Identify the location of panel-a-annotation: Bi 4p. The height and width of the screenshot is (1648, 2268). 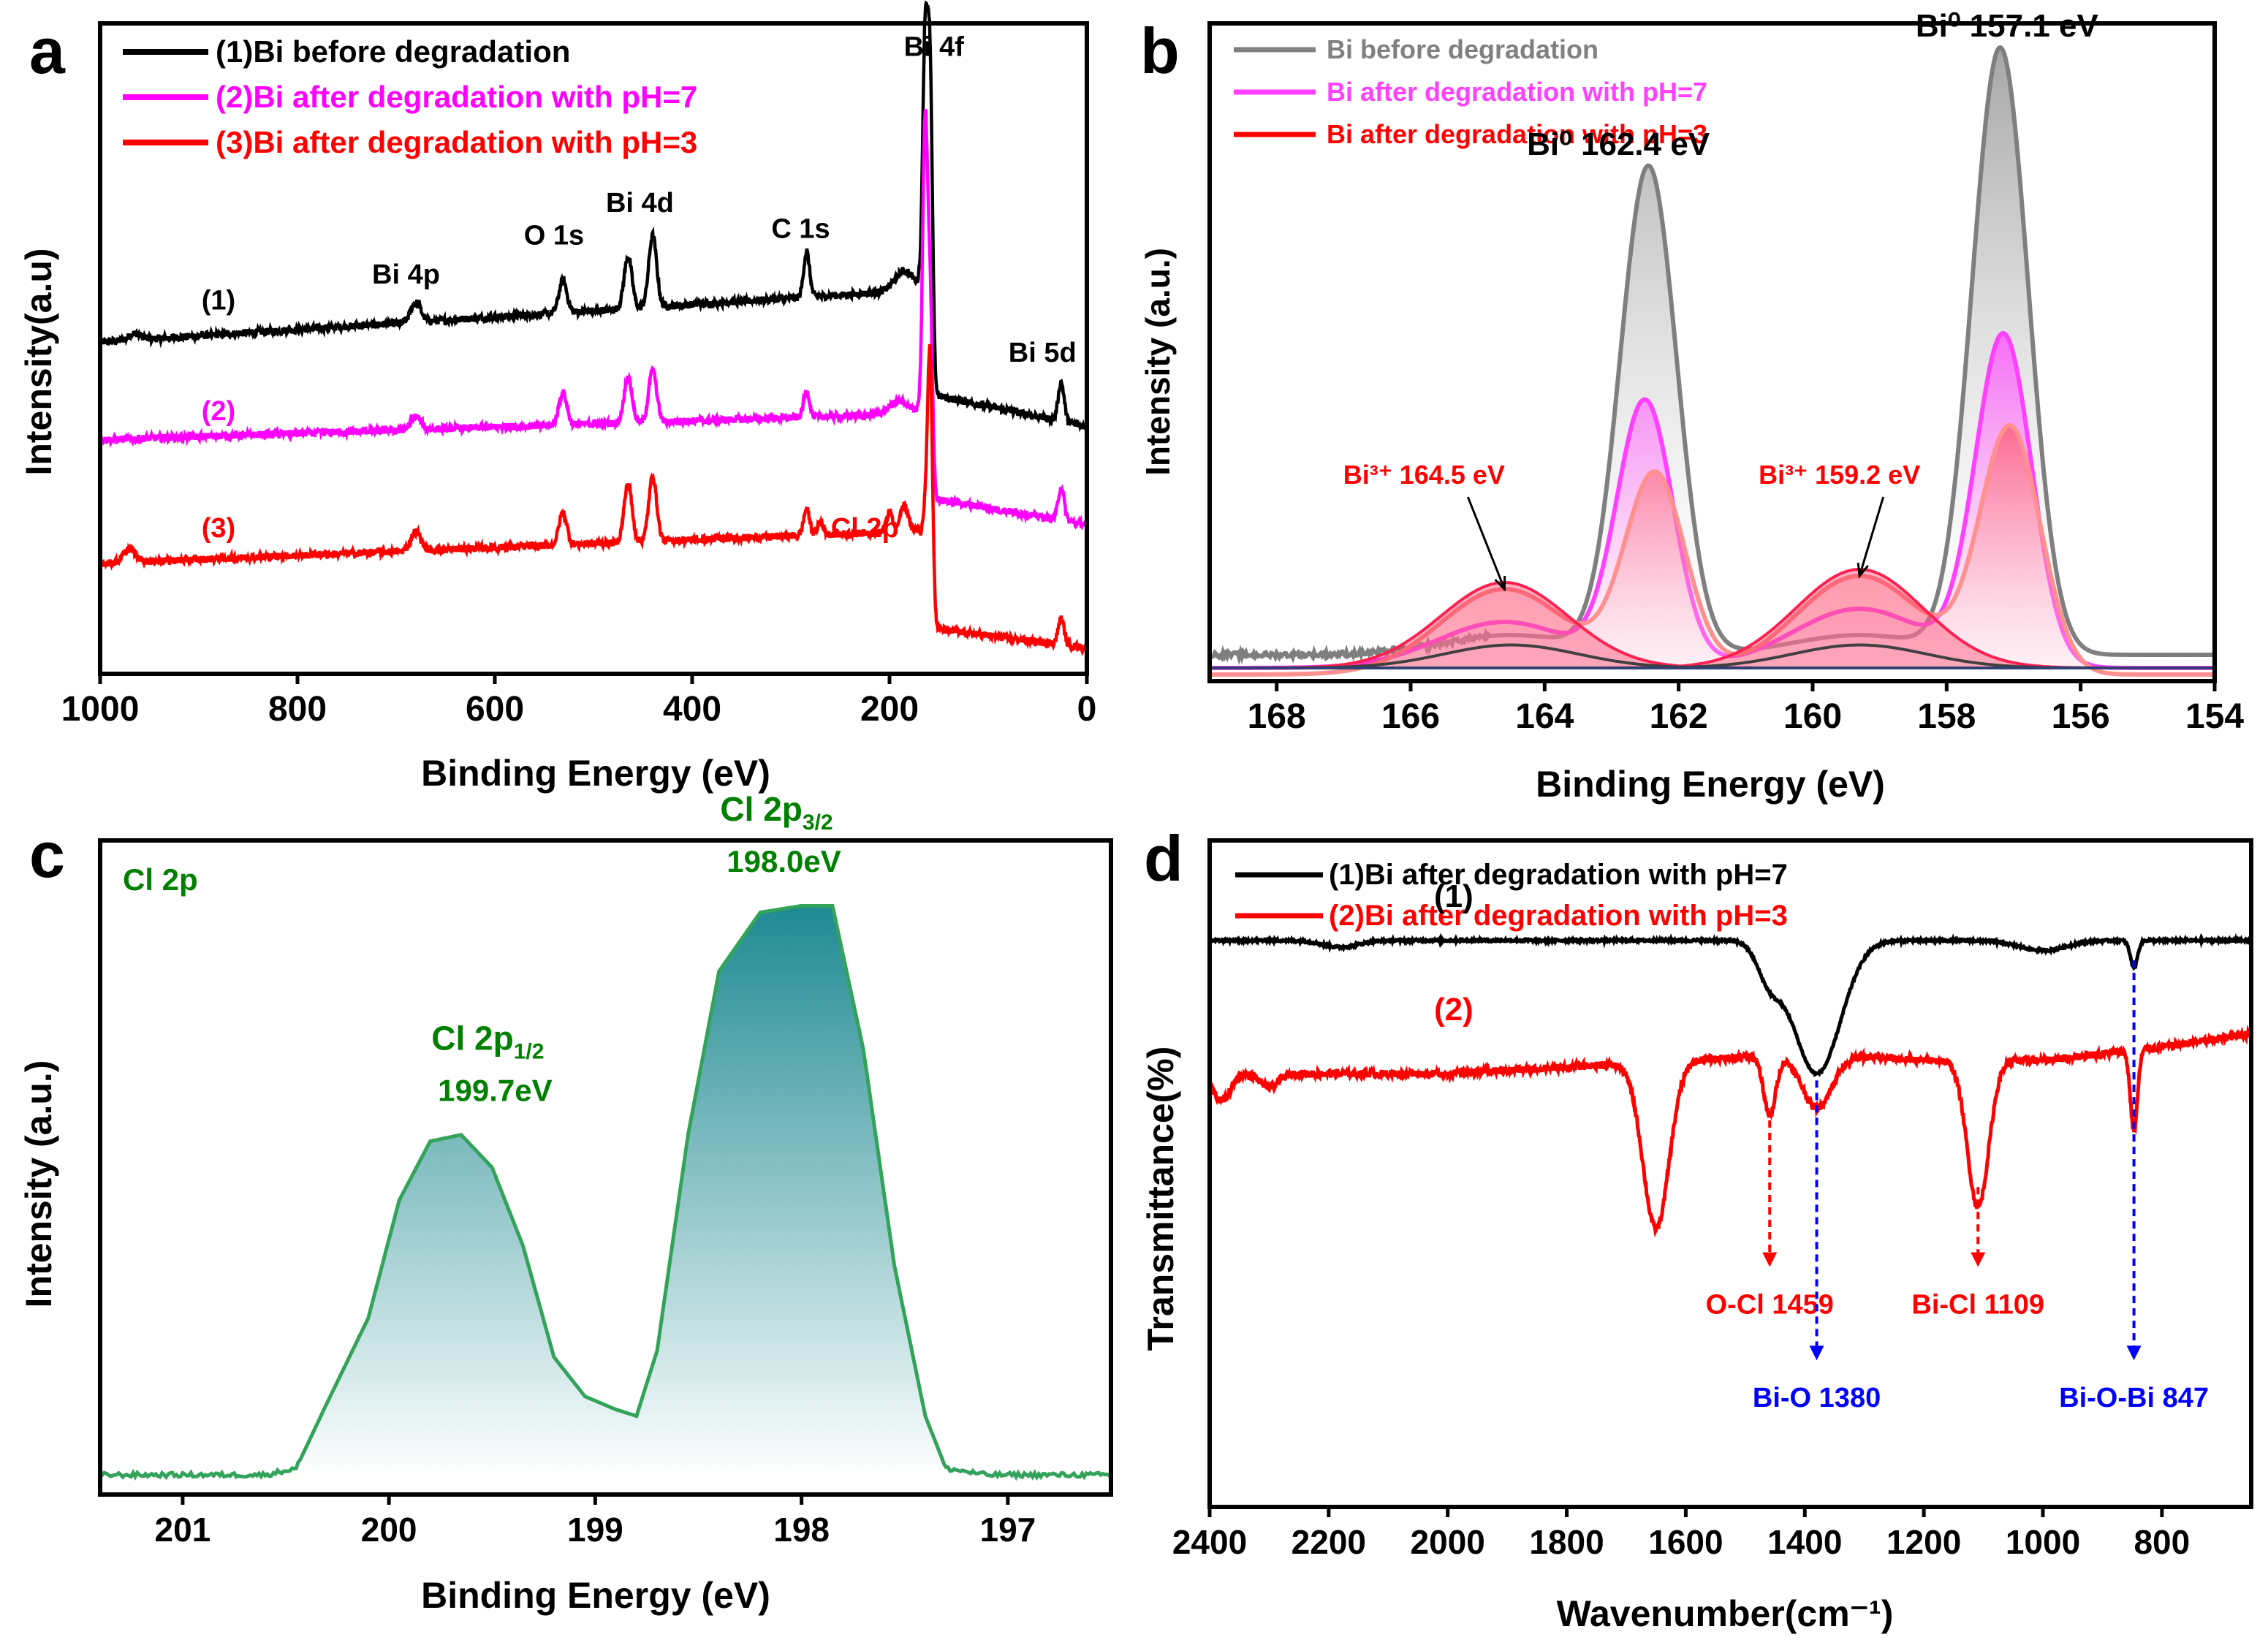
(406, 274).